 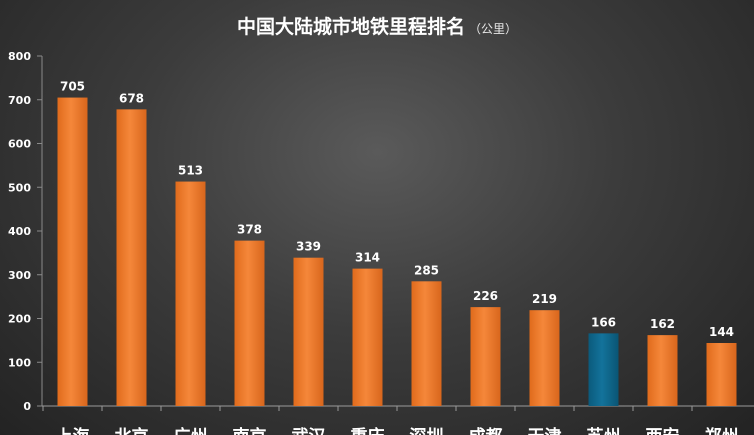 I want to click on data-label-10: 162, so click(x=662, y=324).